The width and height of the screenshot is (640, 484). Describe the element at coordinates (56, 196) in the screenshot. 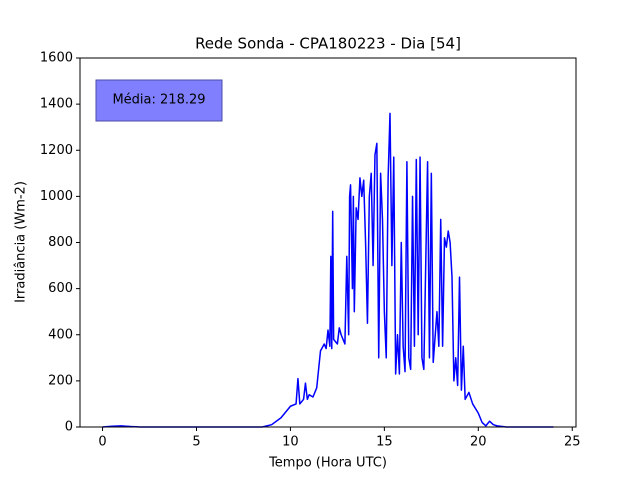

I see `y-tick-label: 1000` at that location.